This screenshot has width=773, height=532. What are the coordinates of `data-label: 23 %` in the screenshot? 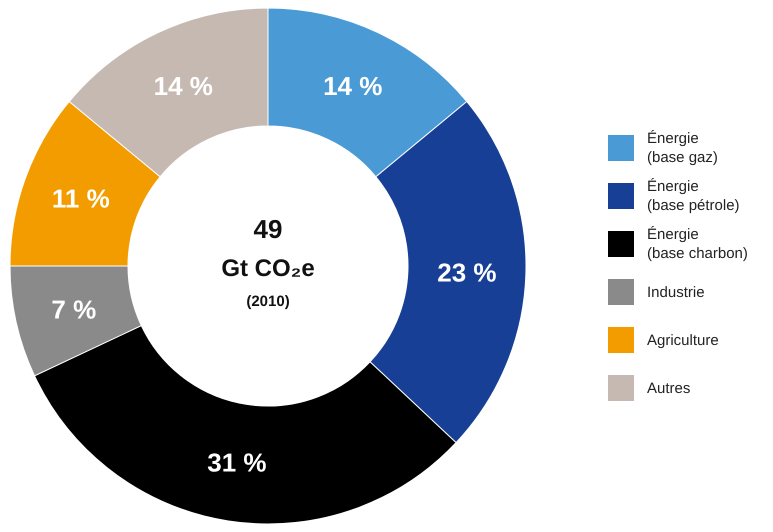 It's located at (467, 272).